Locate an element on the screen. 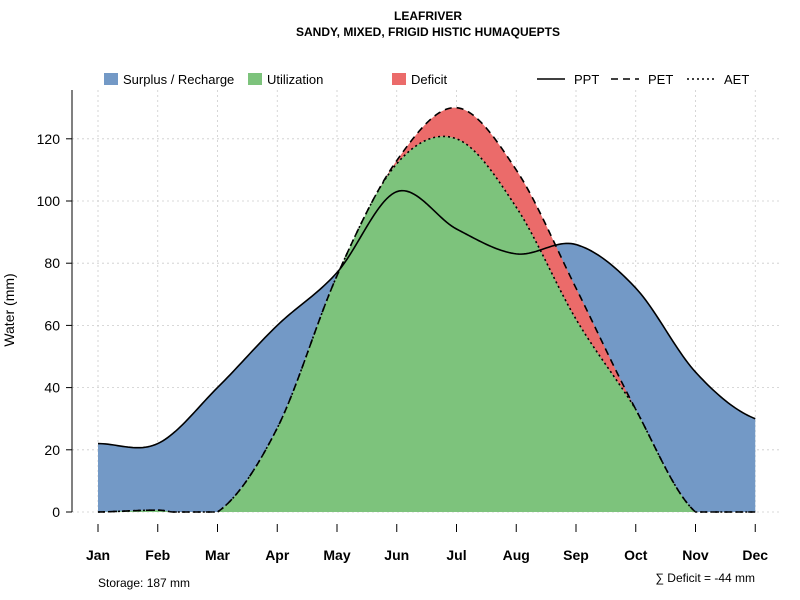 Image resolution: width=800 pixels, height=600 pixels. legend-label-surplus: Surplus / Recharge is located at coordinates (178, 79).